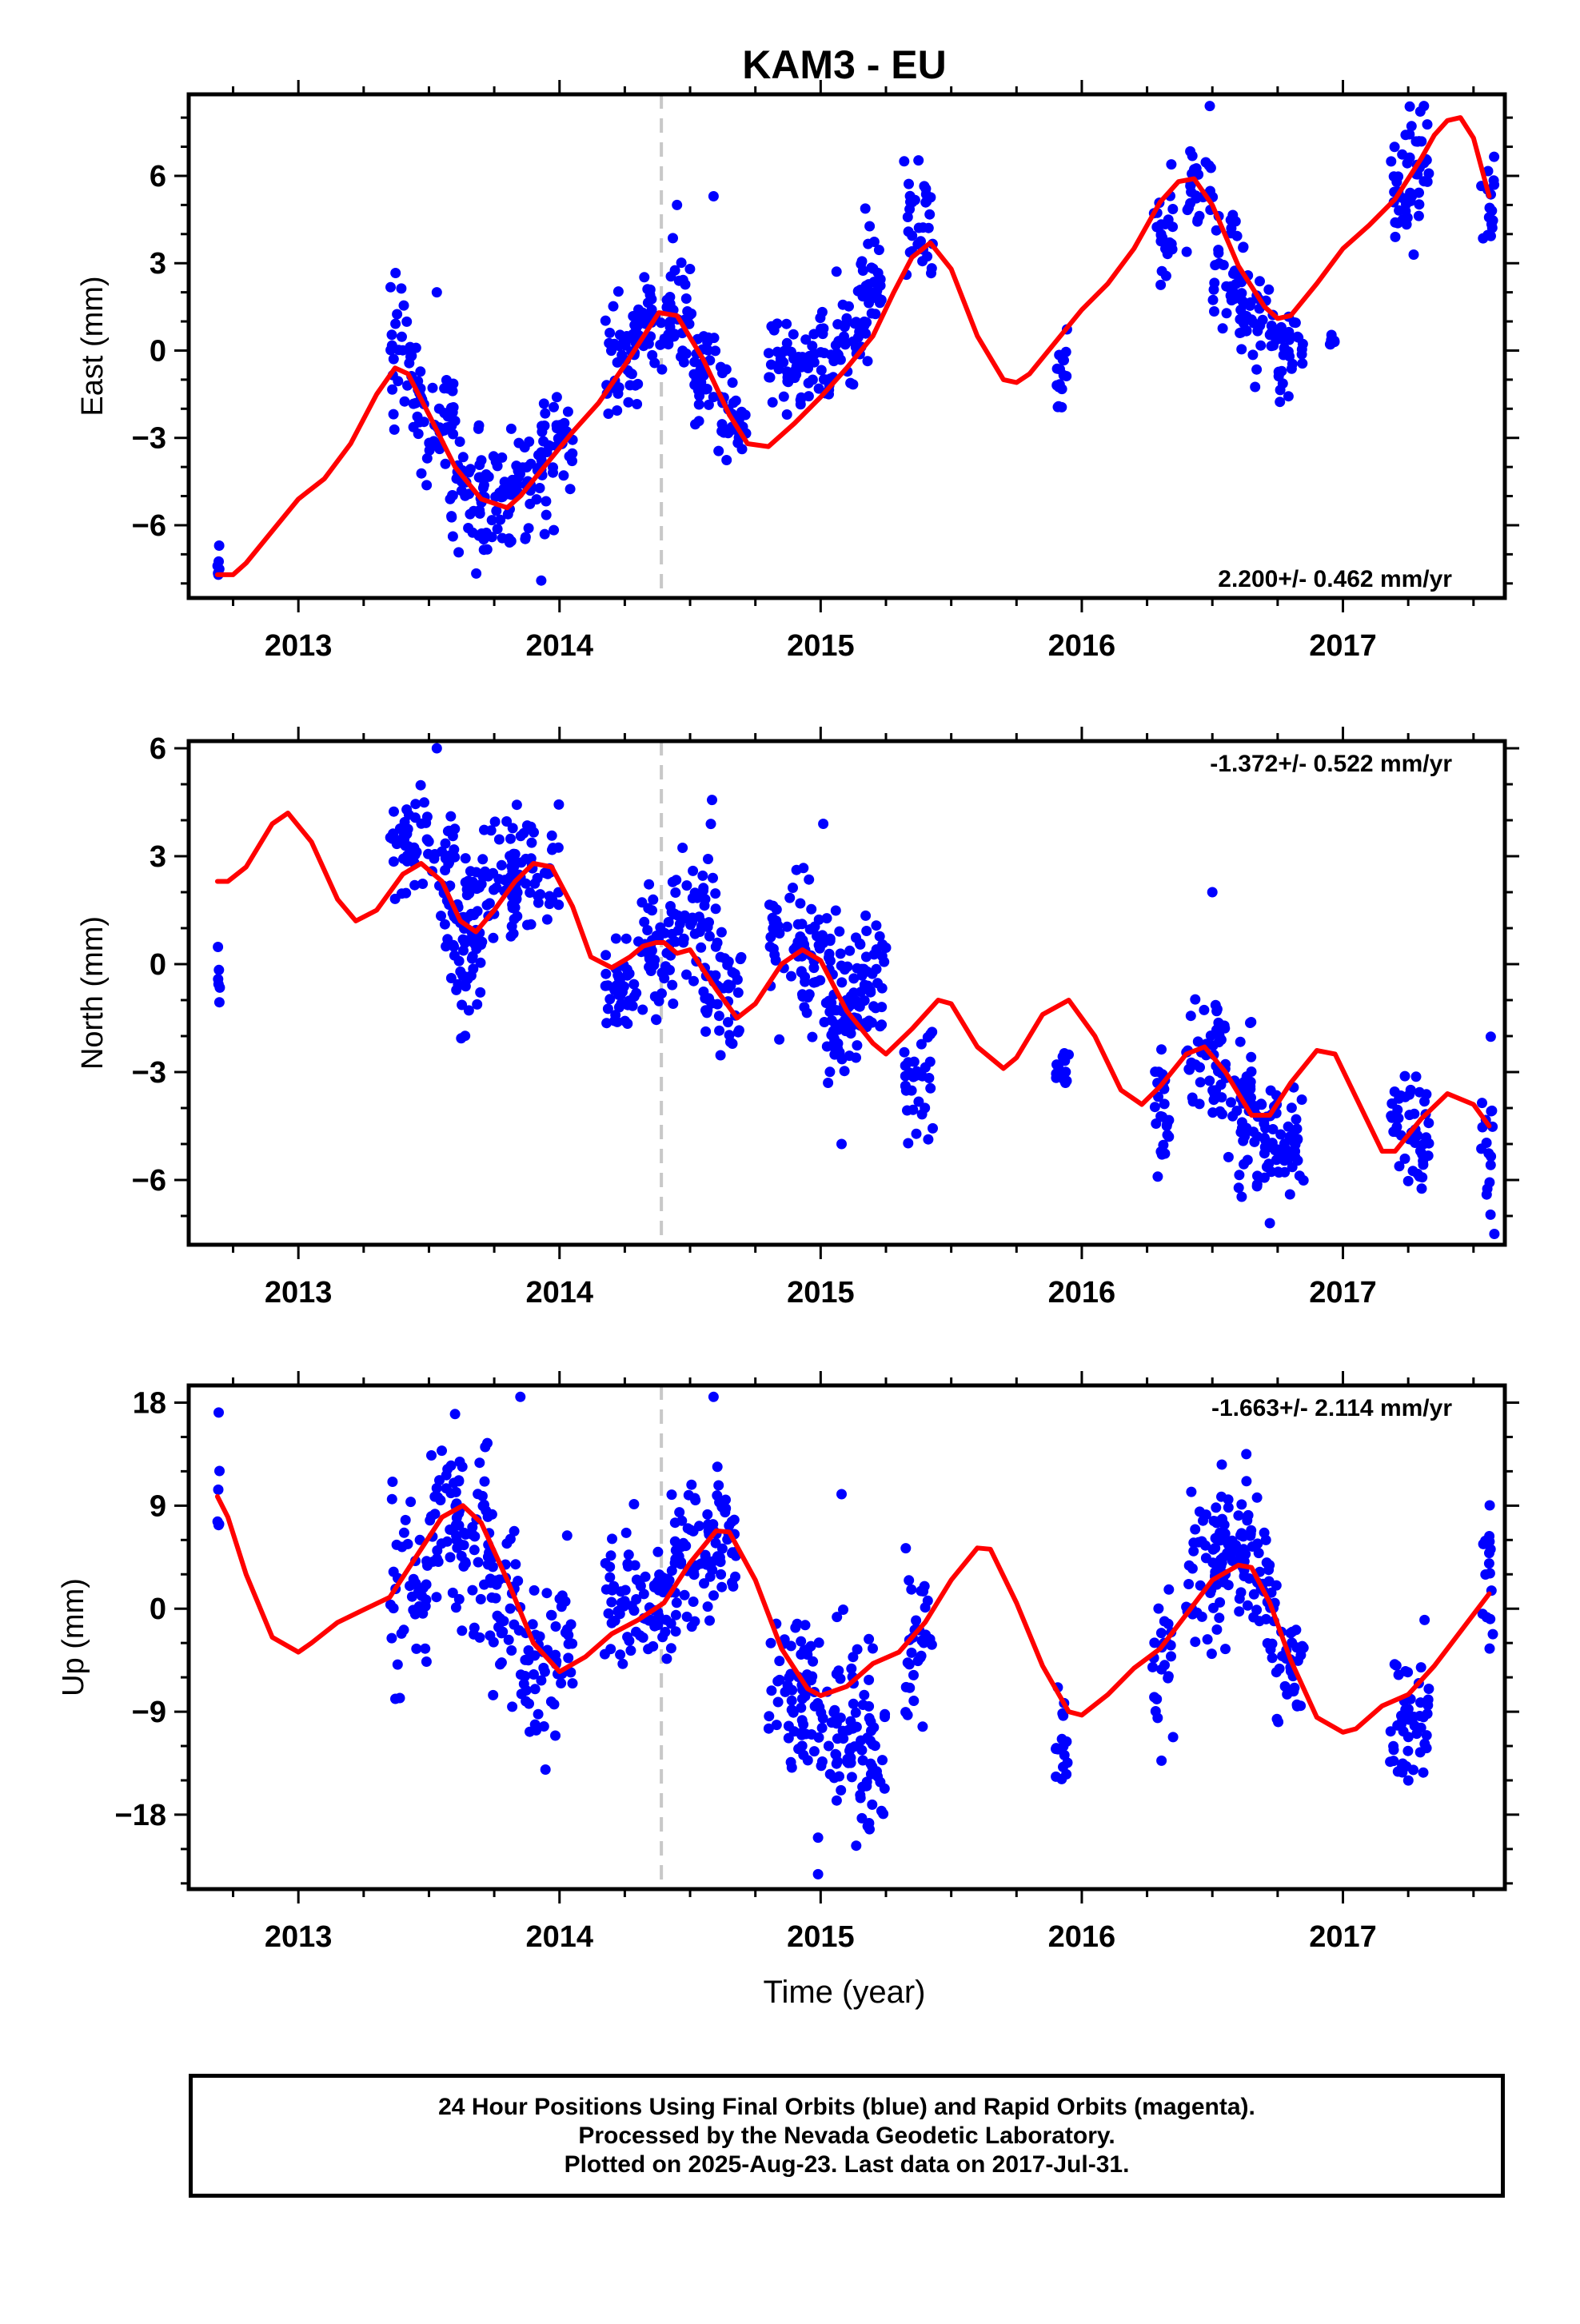 This screenshot has width=1580, height=2324. Describe the element at coordinates (158, 749) in the screenshot. I see `y-tick-label: 6` at that location.